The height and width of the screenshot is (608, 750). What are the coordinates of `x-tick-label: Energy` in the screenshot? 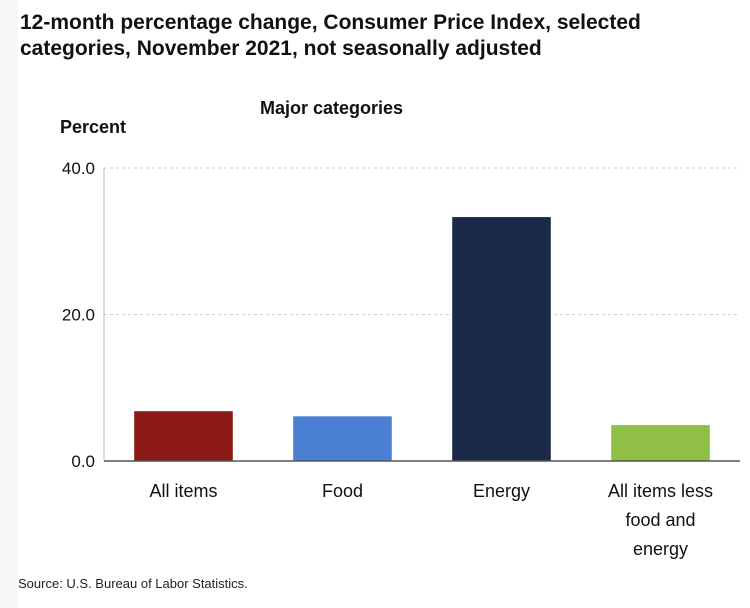 It's located at (501, 491).